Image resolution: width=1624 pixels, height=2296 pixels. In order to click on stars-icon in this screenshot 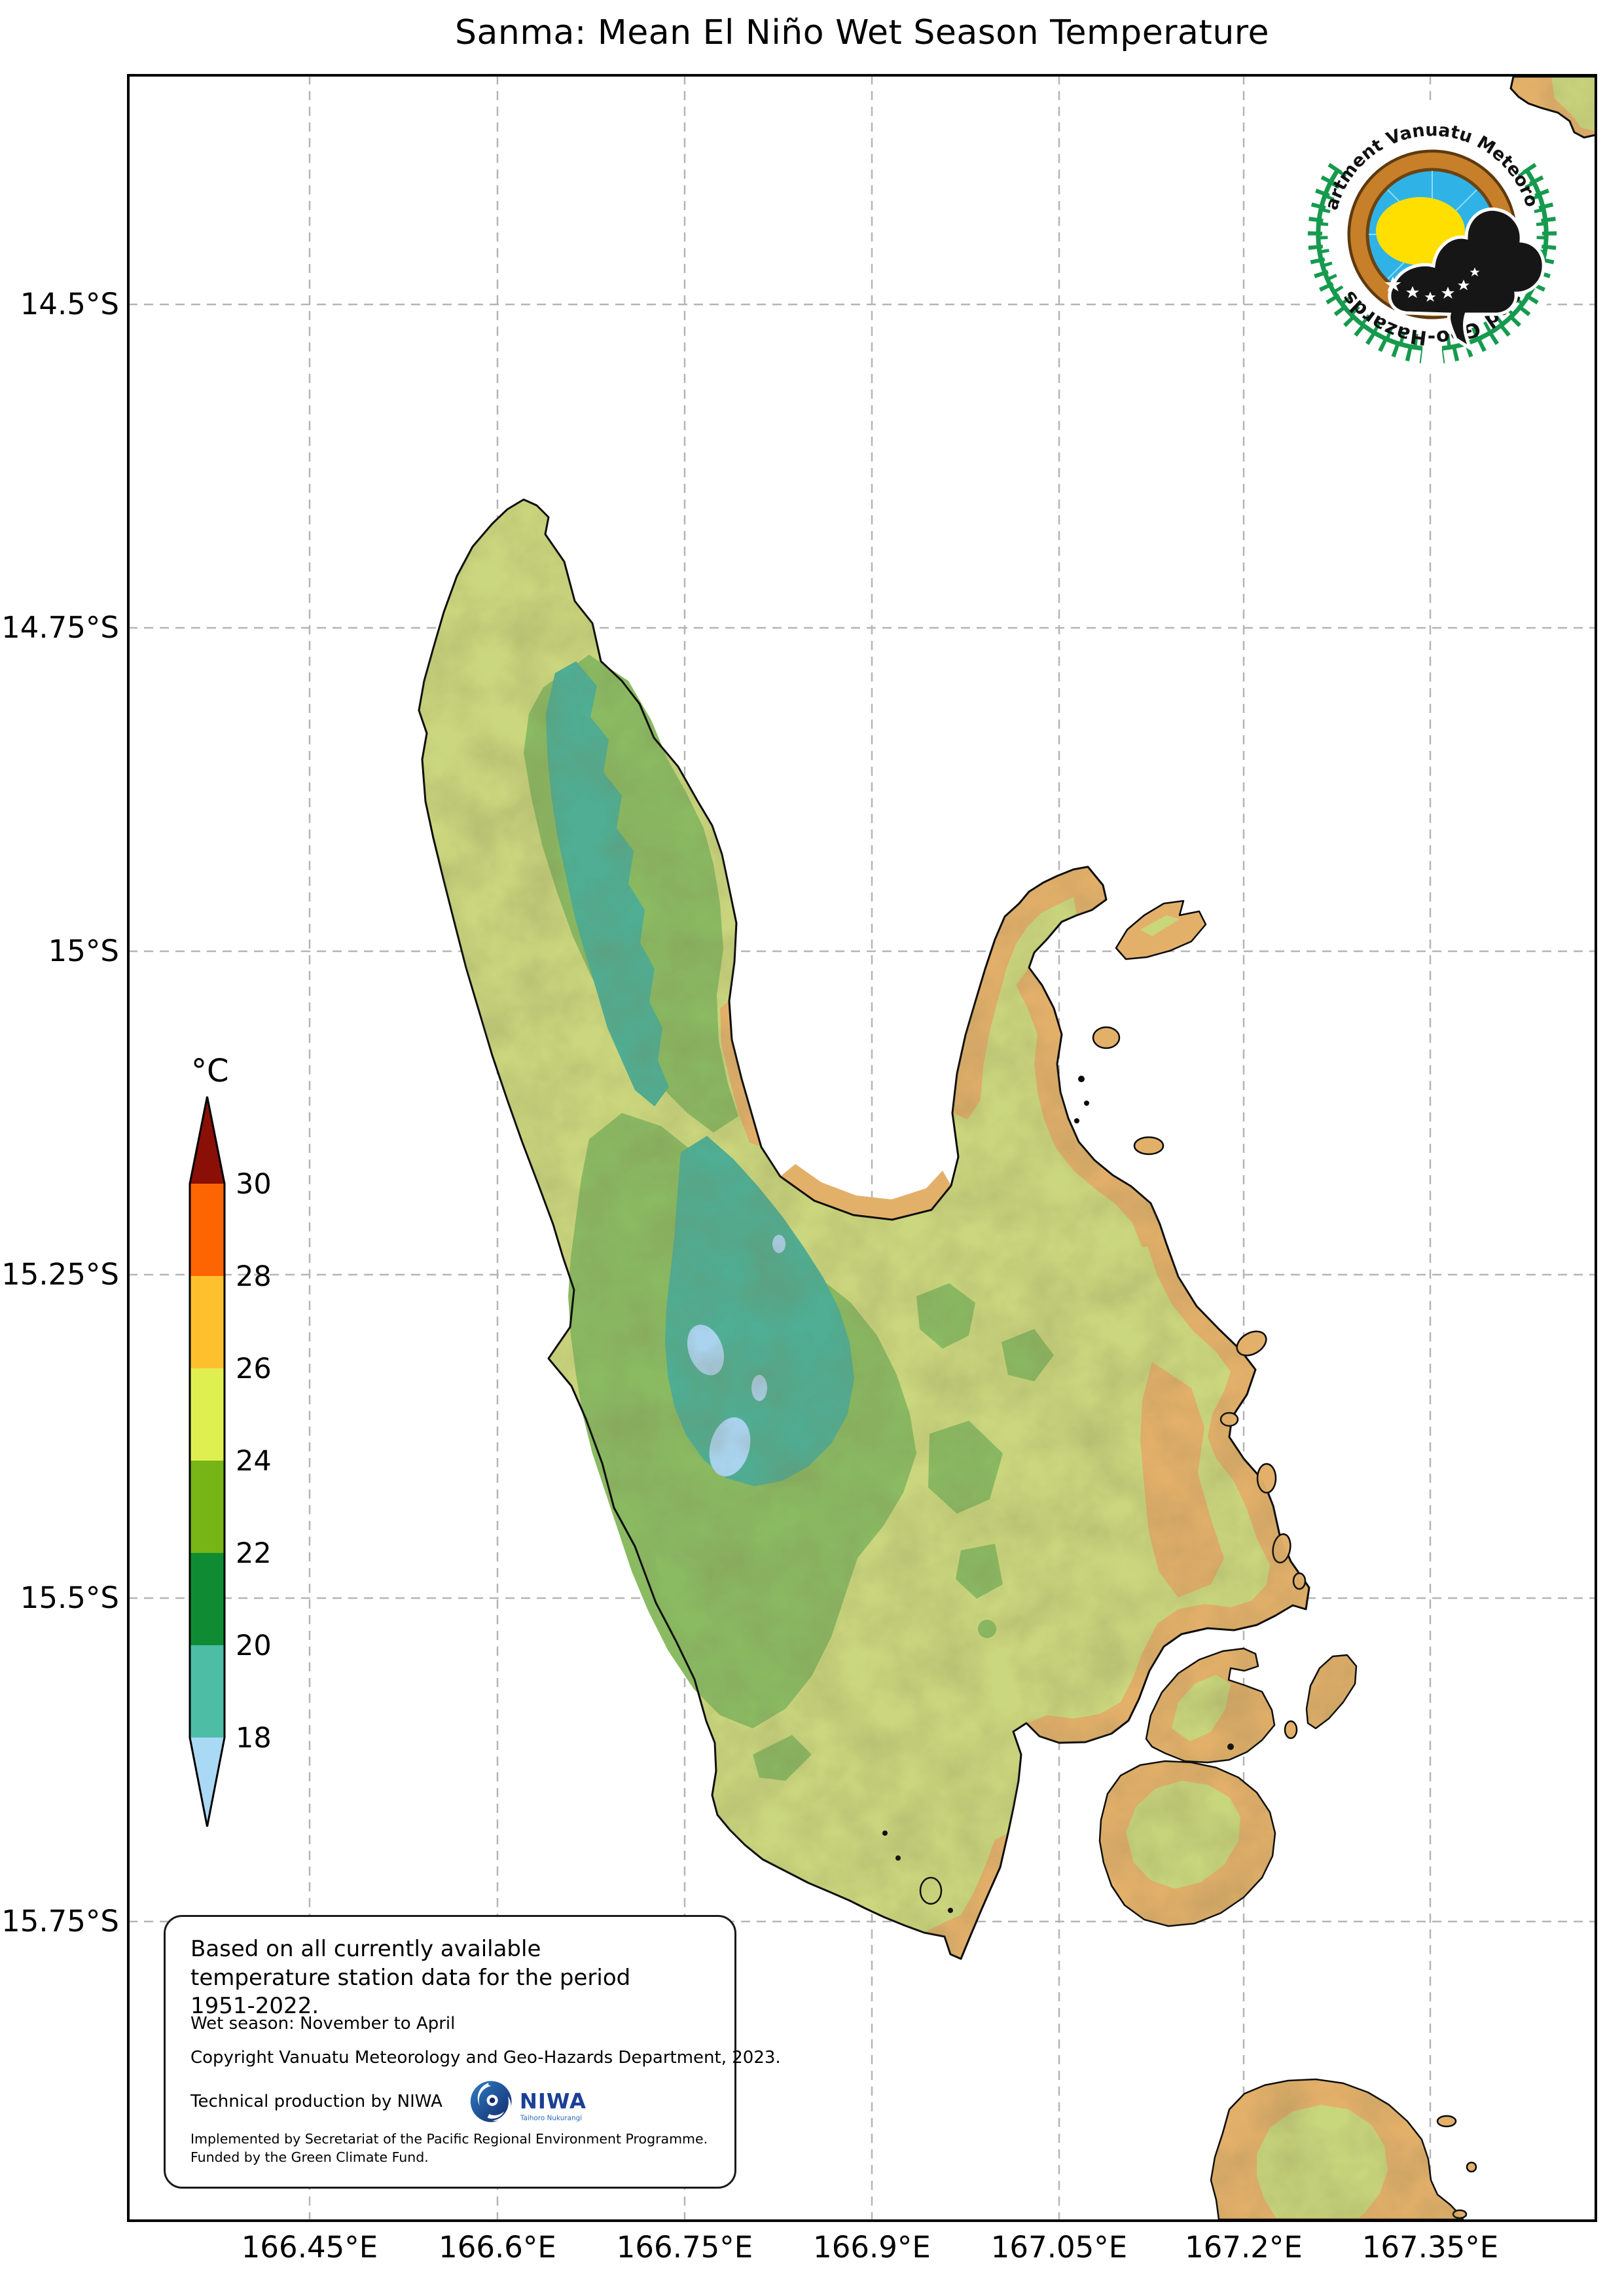, I will do `click(1432, 284)`.